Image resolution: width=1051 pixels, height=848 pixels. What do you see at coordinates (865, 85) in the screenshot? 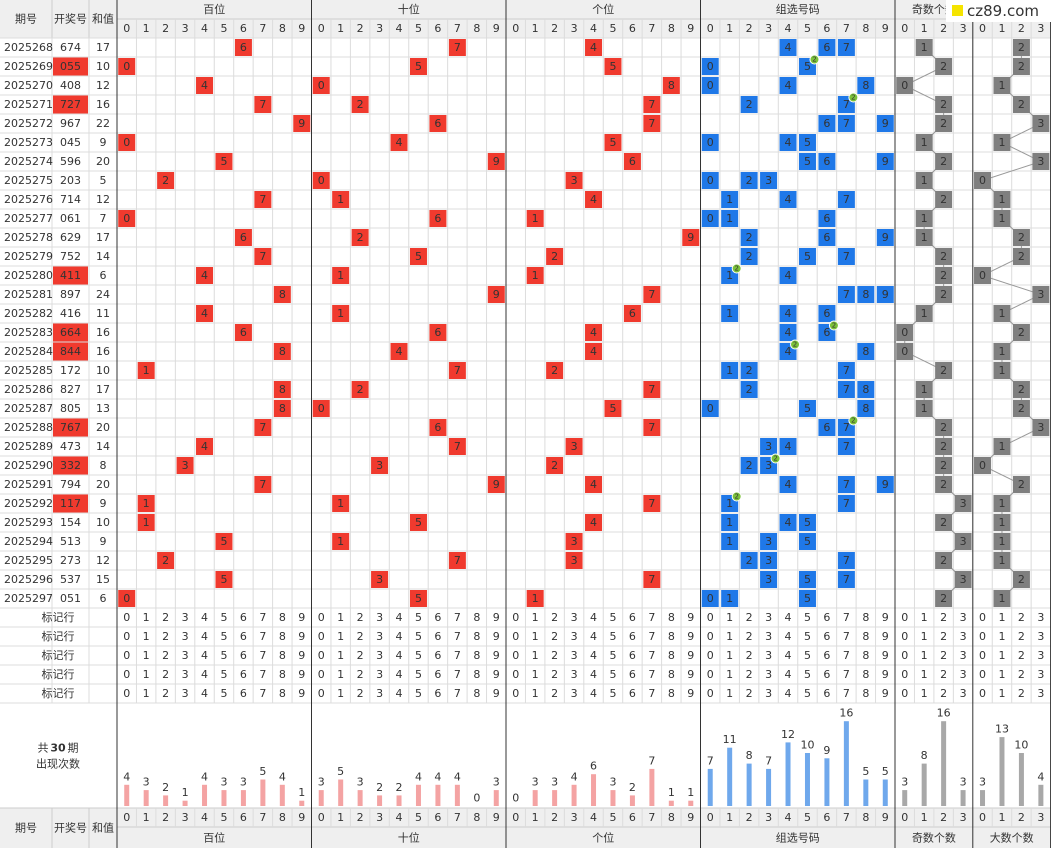
I see `group-box-digit: 8` at bounding box center [865, 85].